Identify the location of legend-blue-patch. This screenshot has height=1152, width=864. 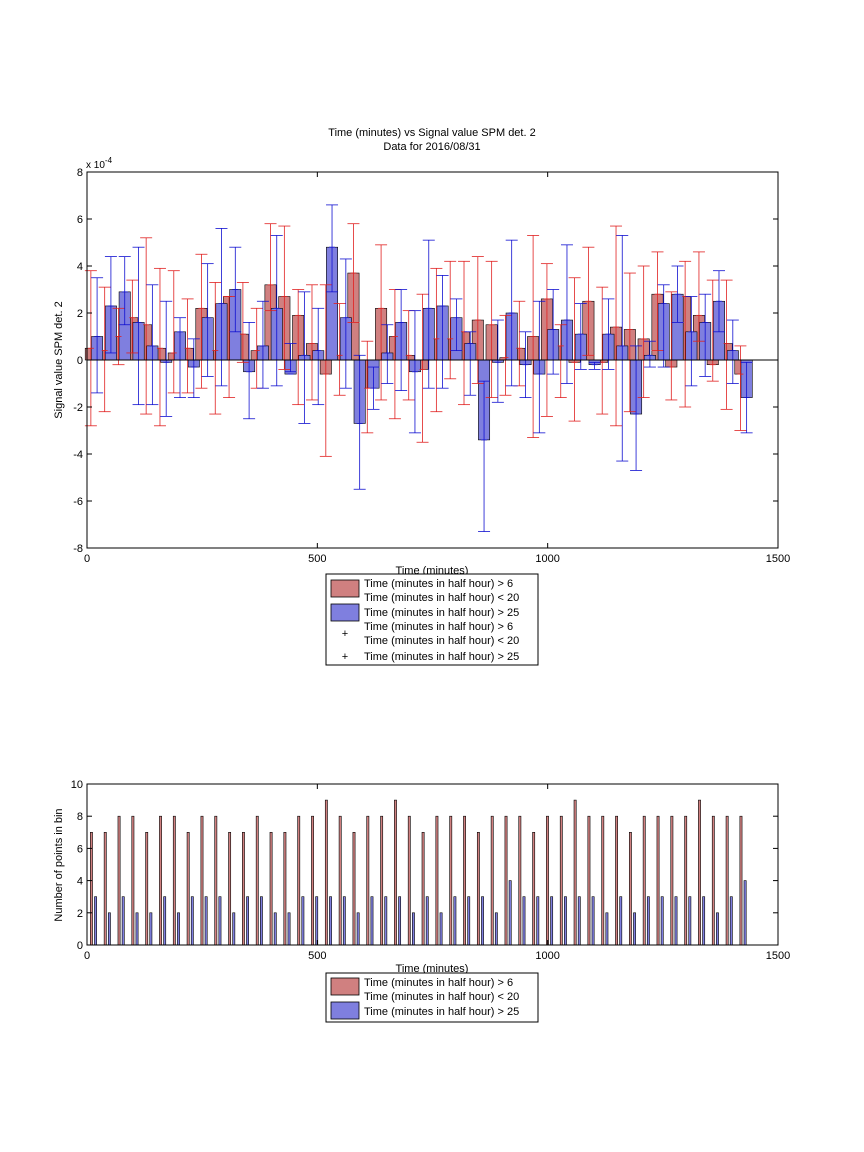
(345, 1010).